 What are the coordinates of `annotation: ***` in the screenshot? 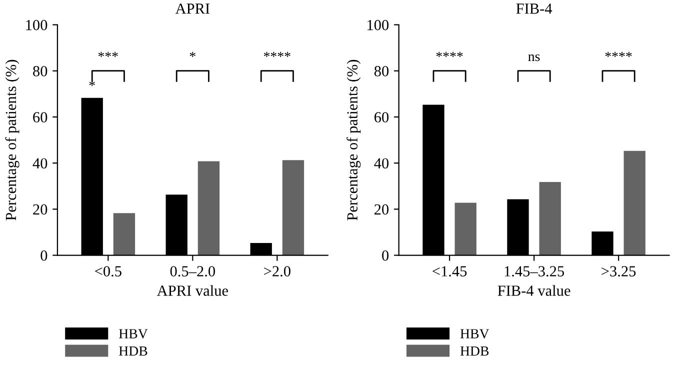 It's located at (108, 54).